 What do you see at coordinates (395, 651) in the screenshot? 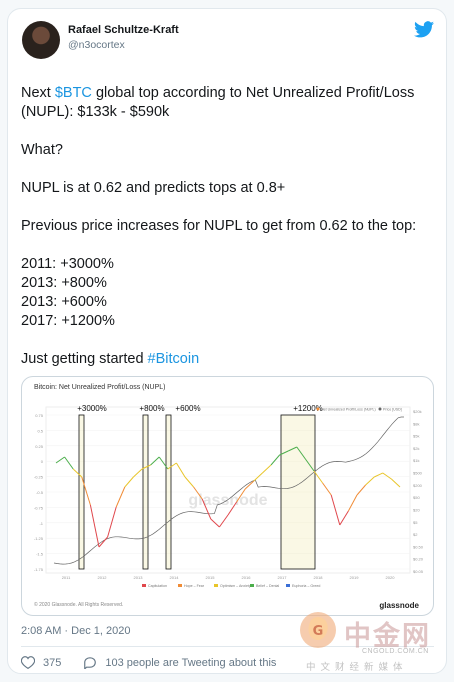
I see `watermark-url: CNGOLD.COM.CN` at bounding box center [395, 651].